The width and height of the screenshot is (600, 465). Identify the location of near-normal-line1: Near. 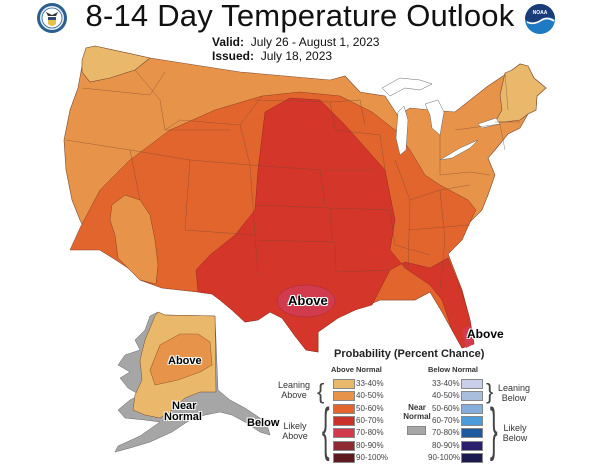
(417, 407).